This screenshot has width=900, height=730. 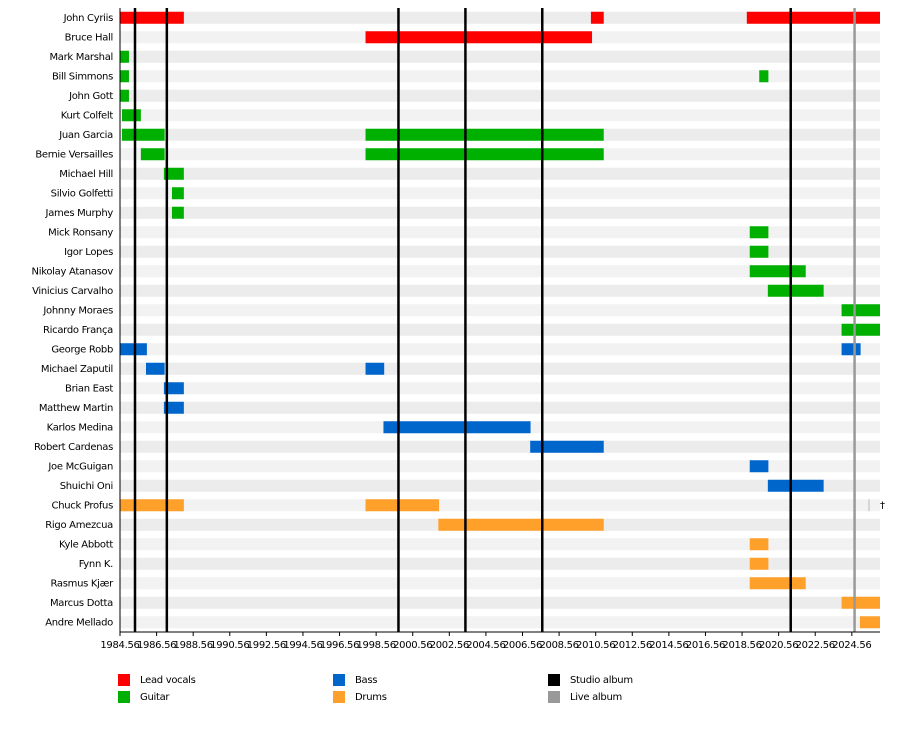 I want to click on member-name: Michael Zaputil, so click(x=77, y=369).